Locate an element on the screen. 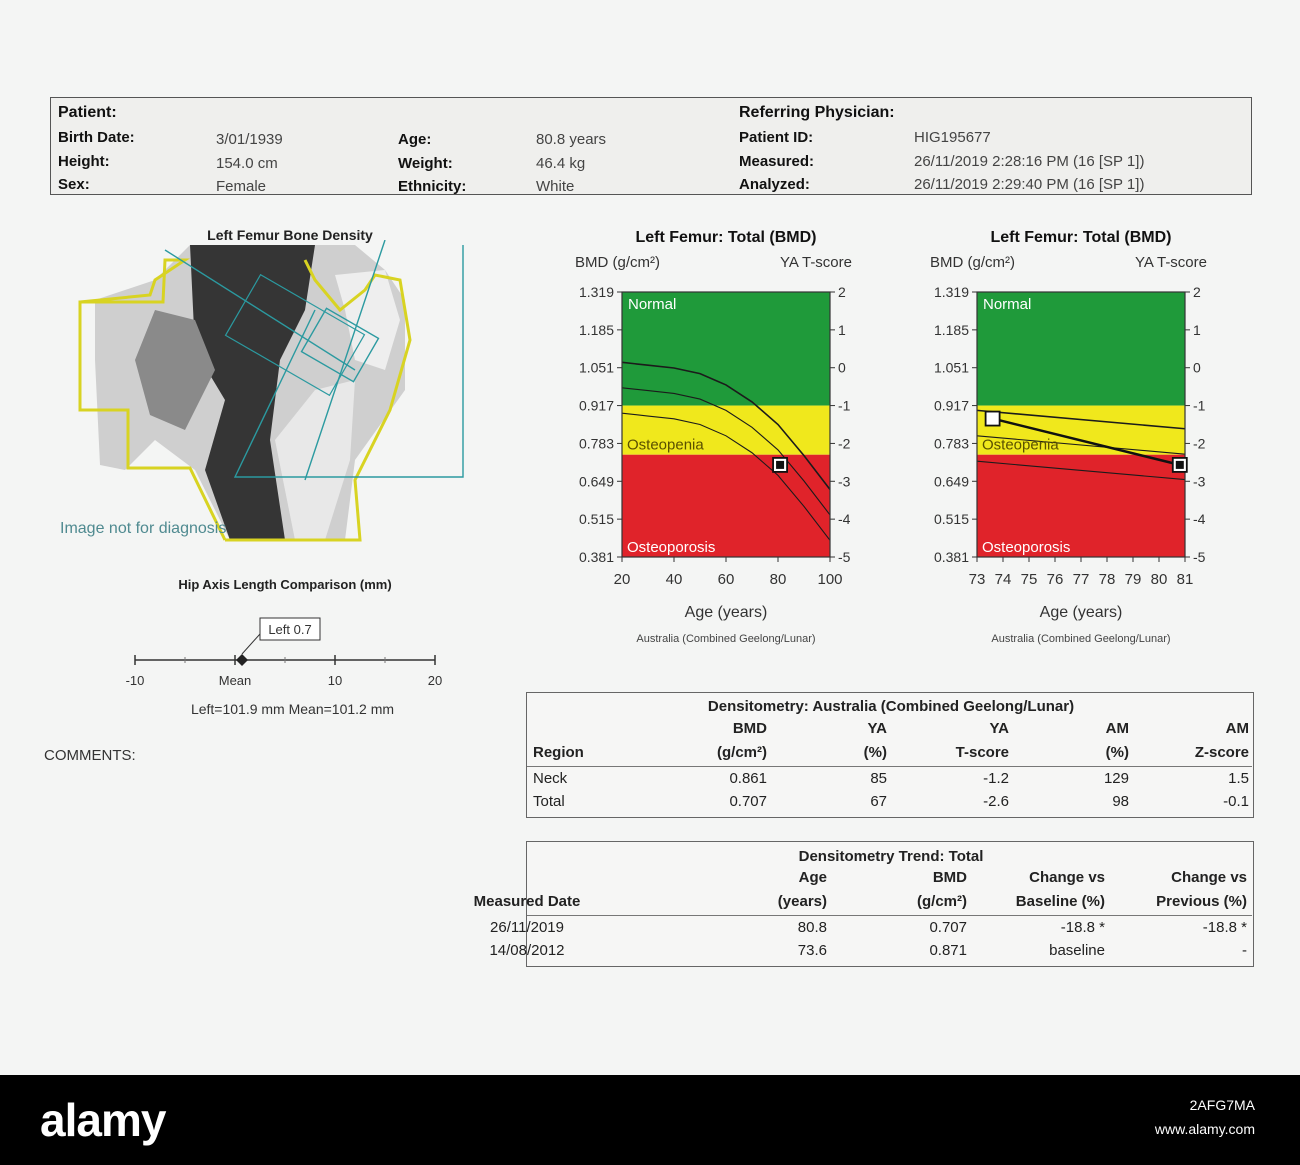 Image resolution: width=1300 pixels, height=1165 pixels. column-header: Measured Date is located at coordinates (527, 901).